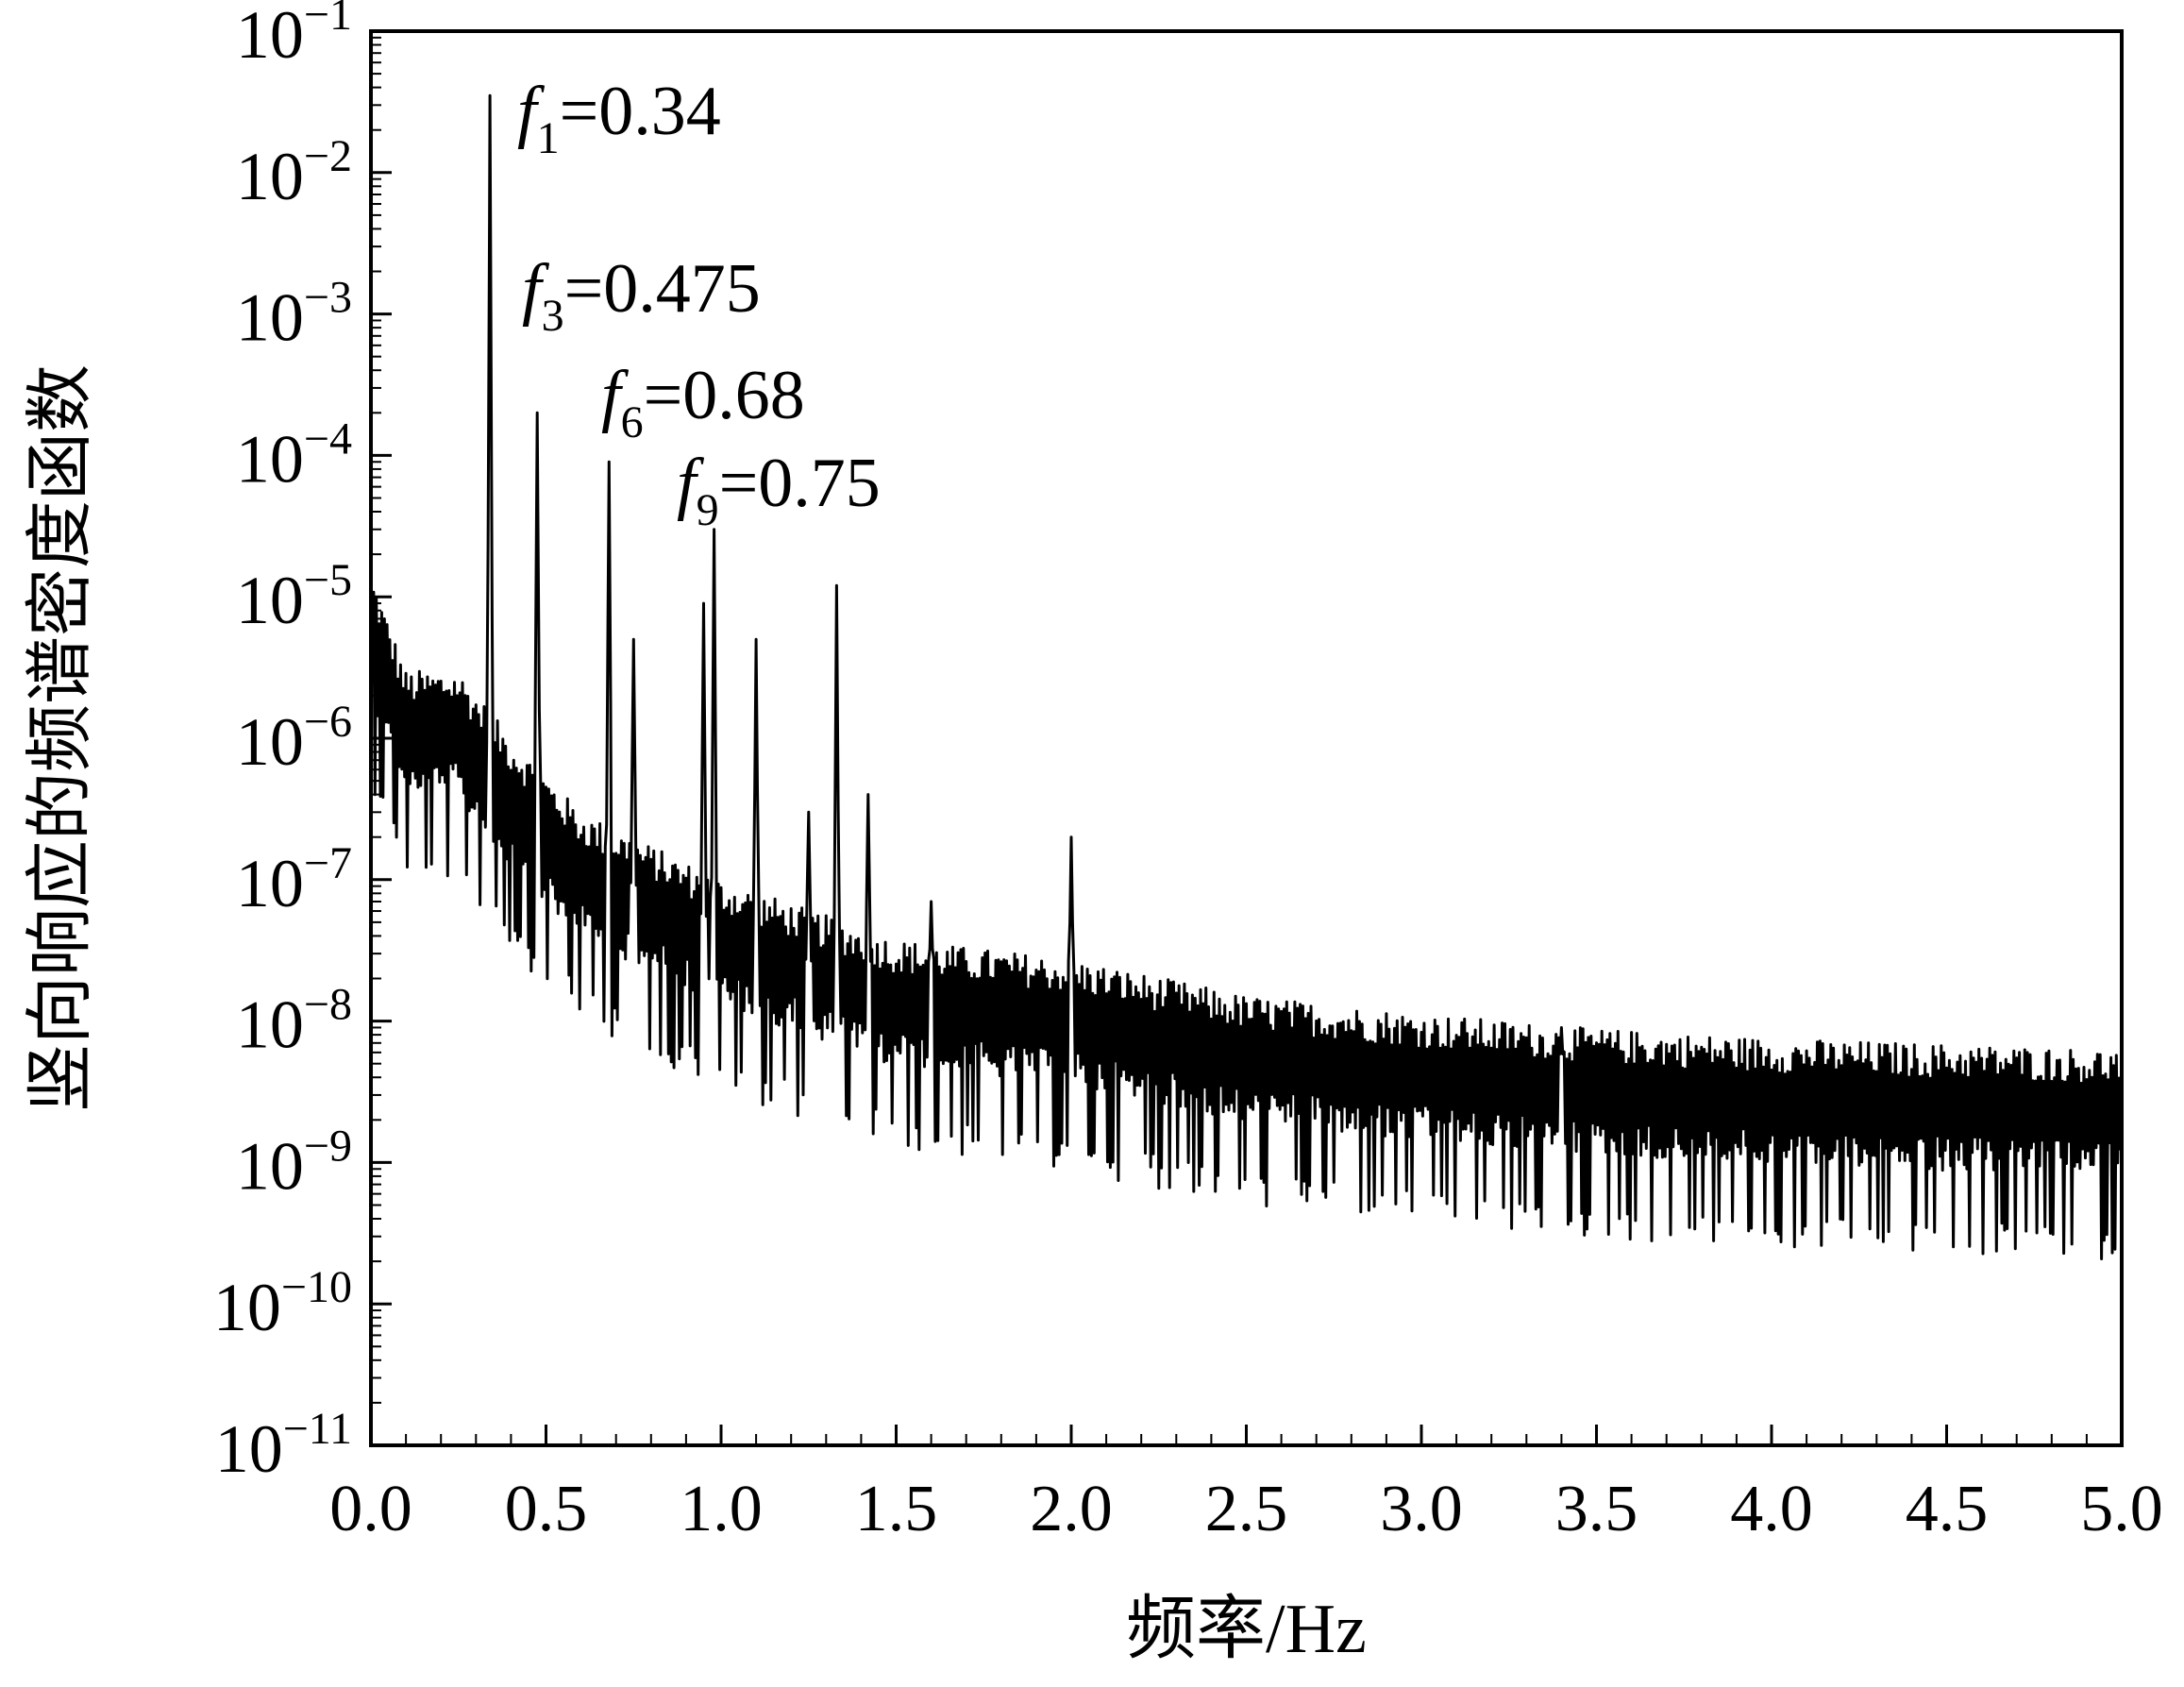 The height and width of the screenshot is (1687, 2184). Describe the element at coordinates (1071, 1509) in the screenshot. I see `x-tick-label: 2.0` at that location.